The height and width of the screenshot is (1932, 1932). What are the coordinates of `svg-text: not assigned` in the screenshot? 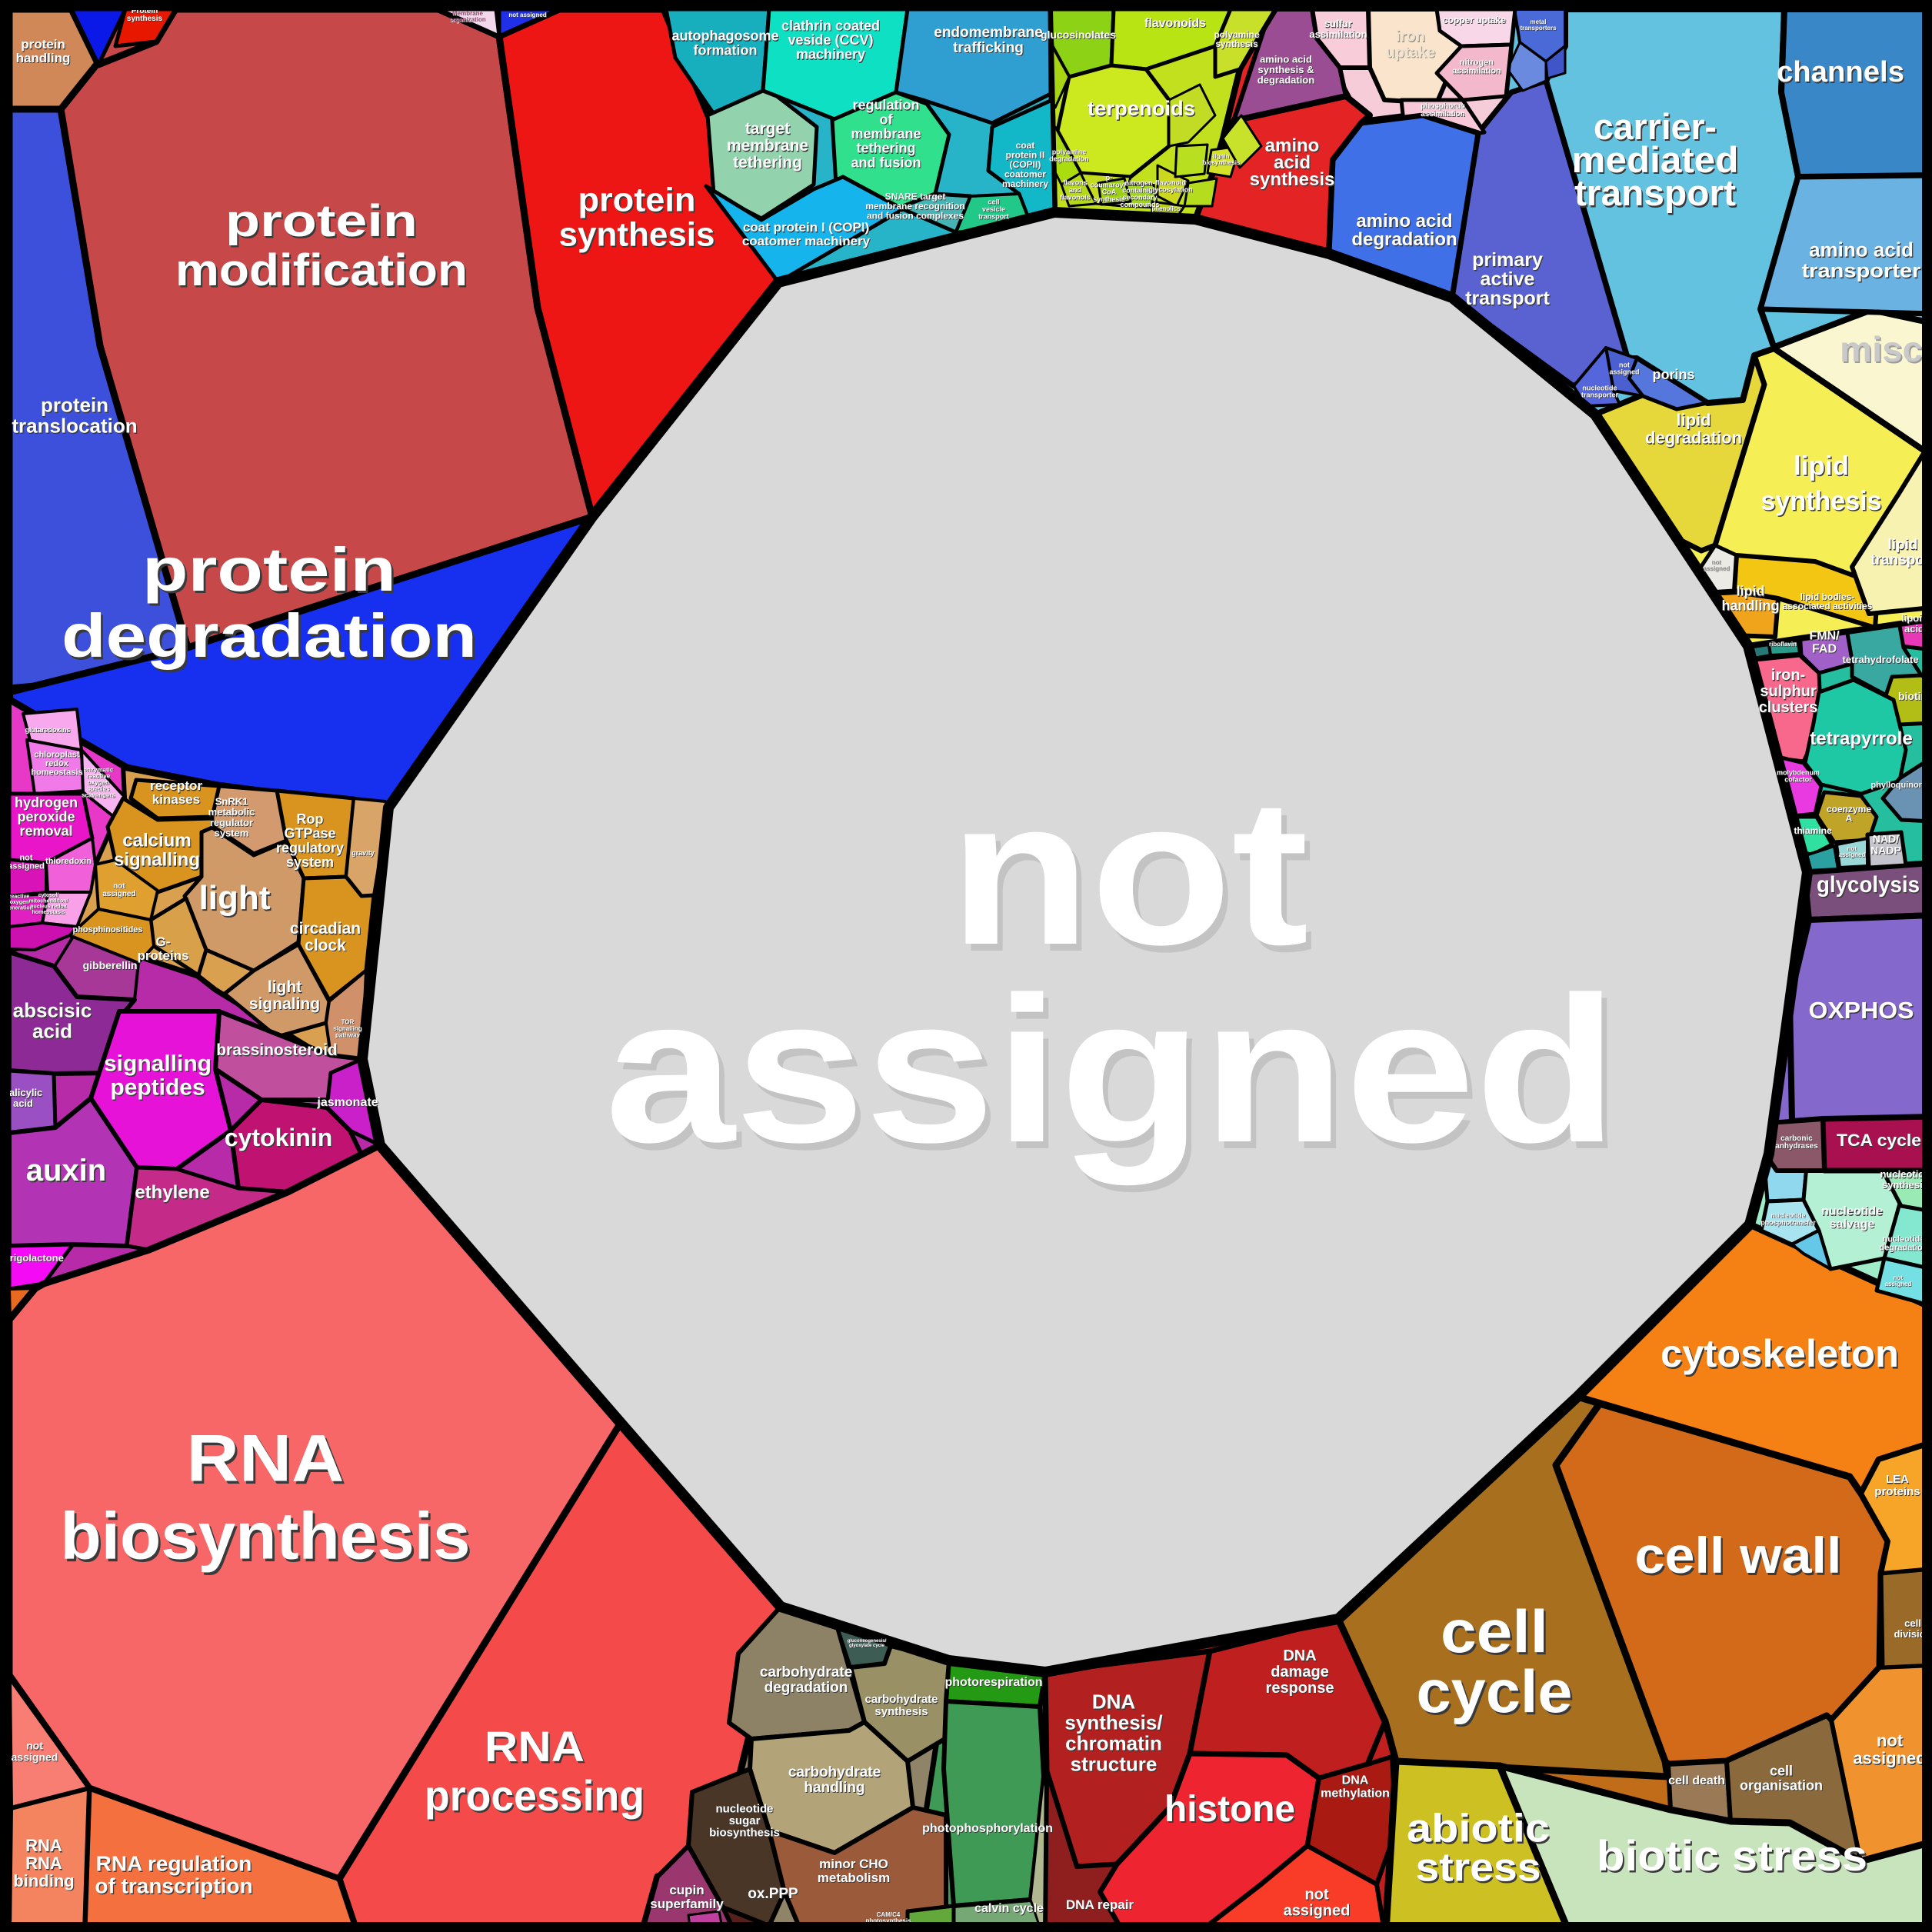 It's located at (528, 15).